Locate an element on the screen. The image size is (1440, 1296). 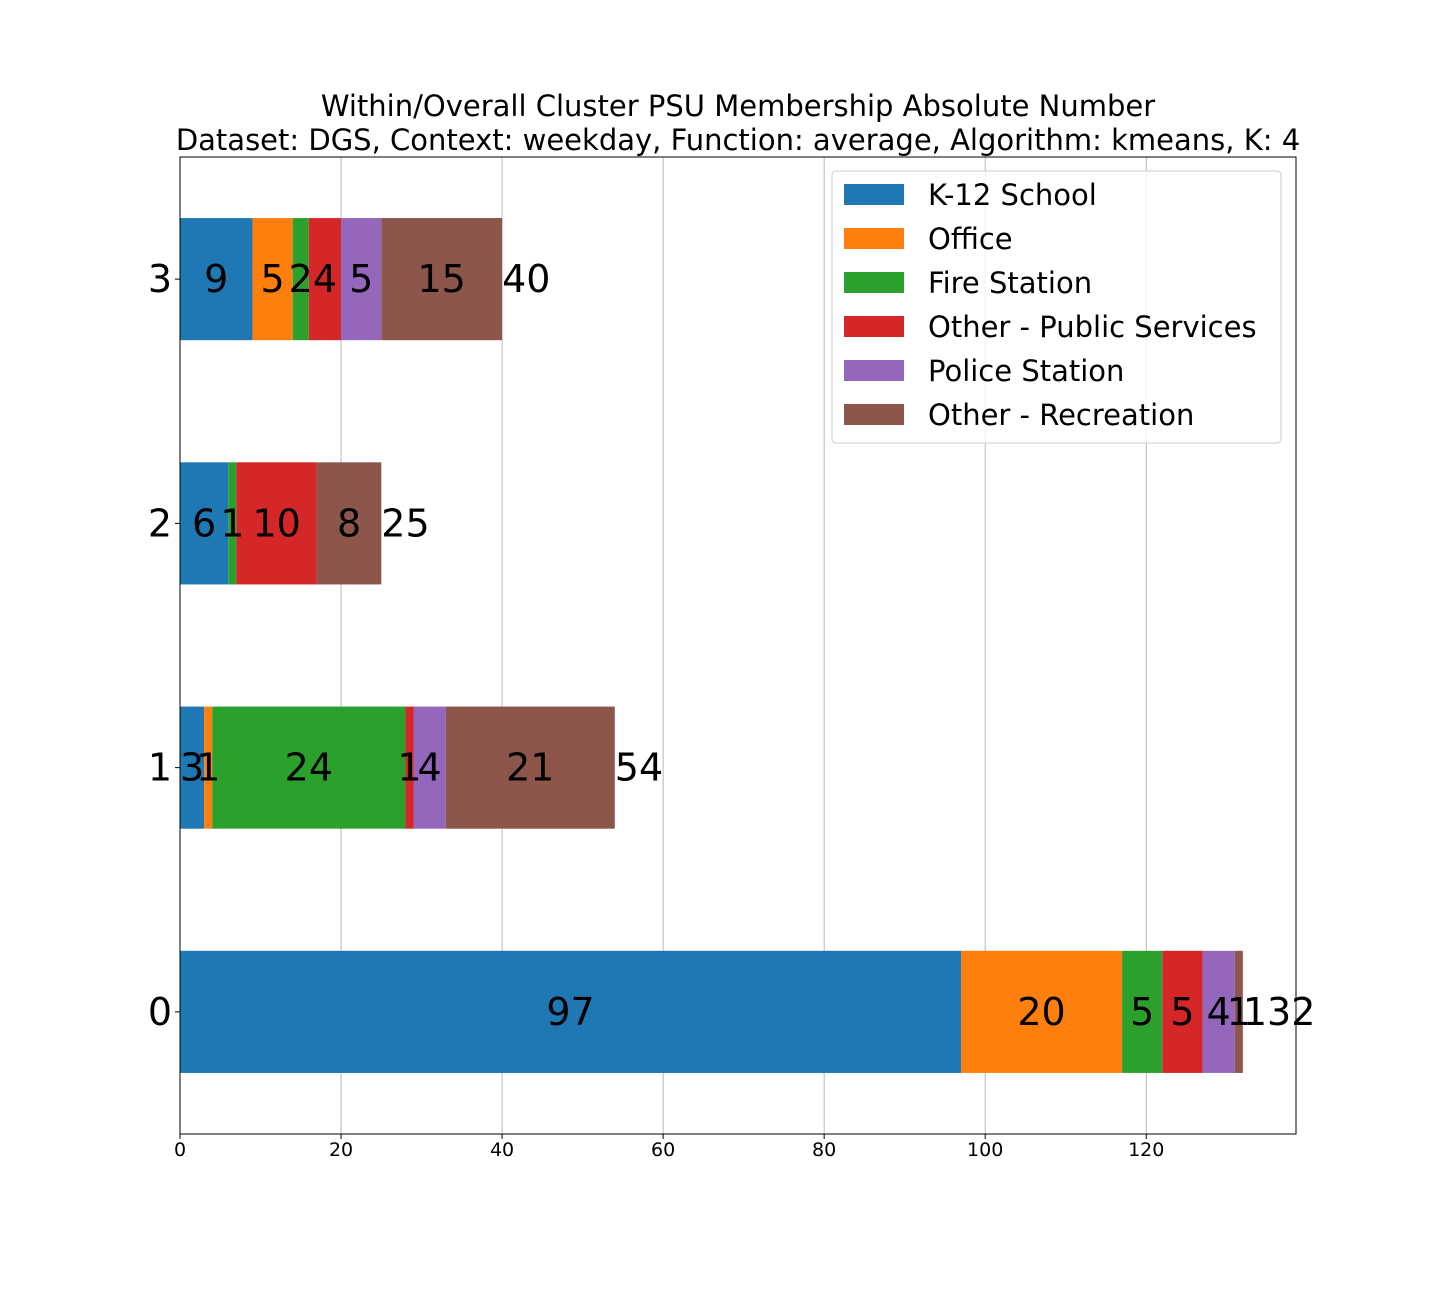
segment-value-label: 21 is located at coordinates (530, 768).